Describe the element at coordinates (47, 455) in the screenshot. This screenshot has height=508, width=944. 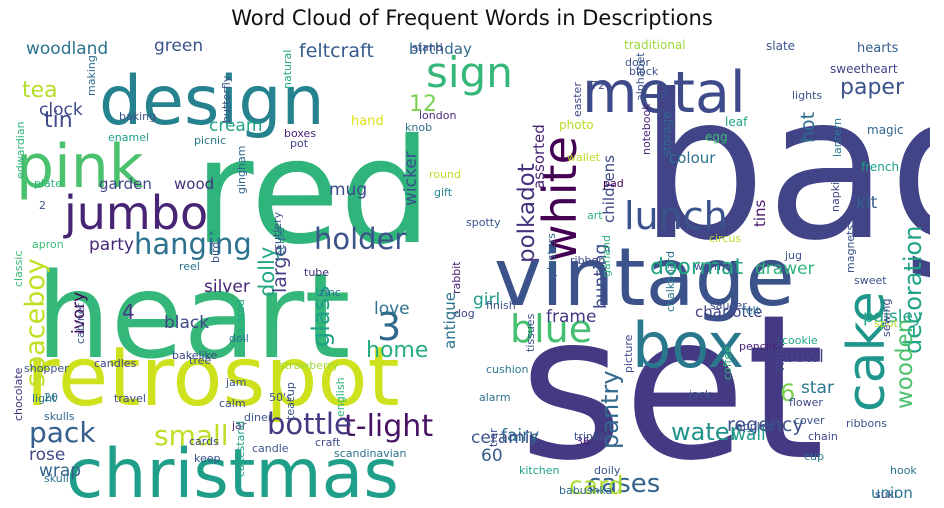
I see `cloud-word: rose` at that location.